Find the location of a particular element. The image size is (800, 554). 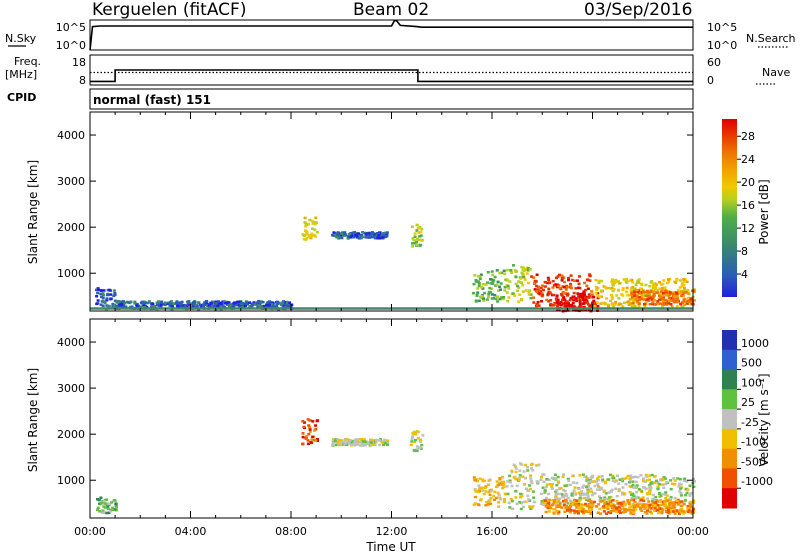

colorbar-tick-label: -25 is located at coordinates (750, 422).